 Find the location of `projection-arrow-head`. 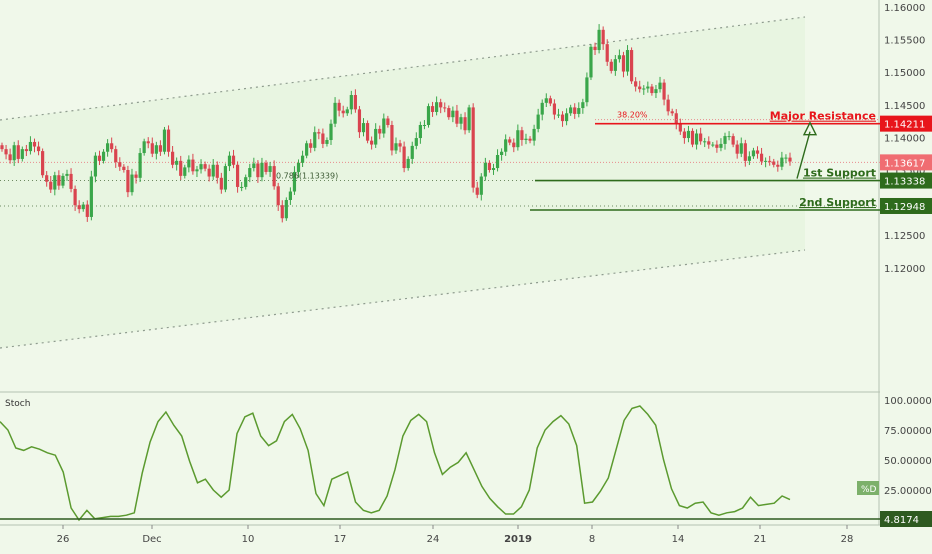

projection-arrow-head is located at coordinates (810, 128).